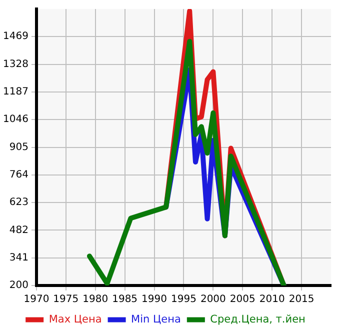  What do you see at coordinates (125, 300) in the screenshot?
I see `x-tick-label: 1985` at bounding box center [125, 300].